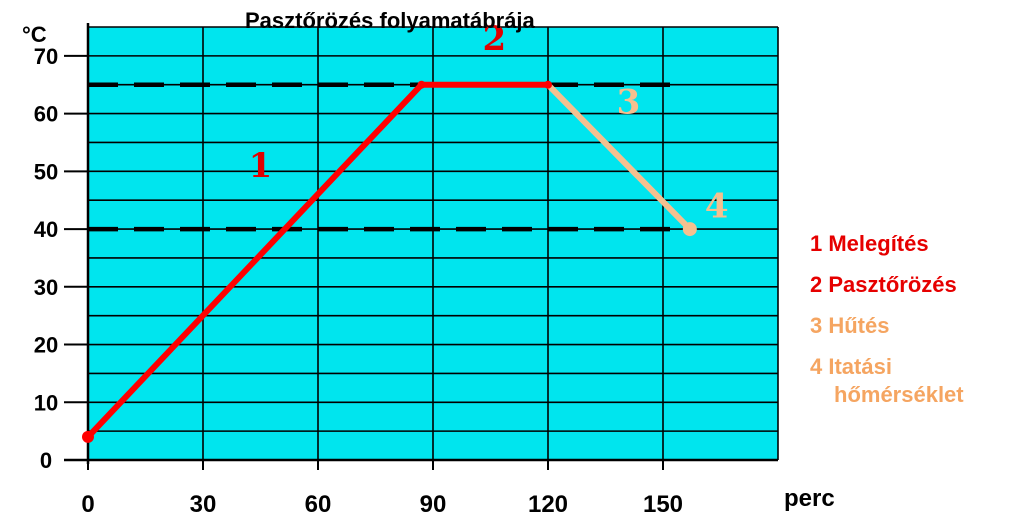 This screenshot has height=524, width=1024. I want to click on phase-label-1: 1, so click(261, 166).